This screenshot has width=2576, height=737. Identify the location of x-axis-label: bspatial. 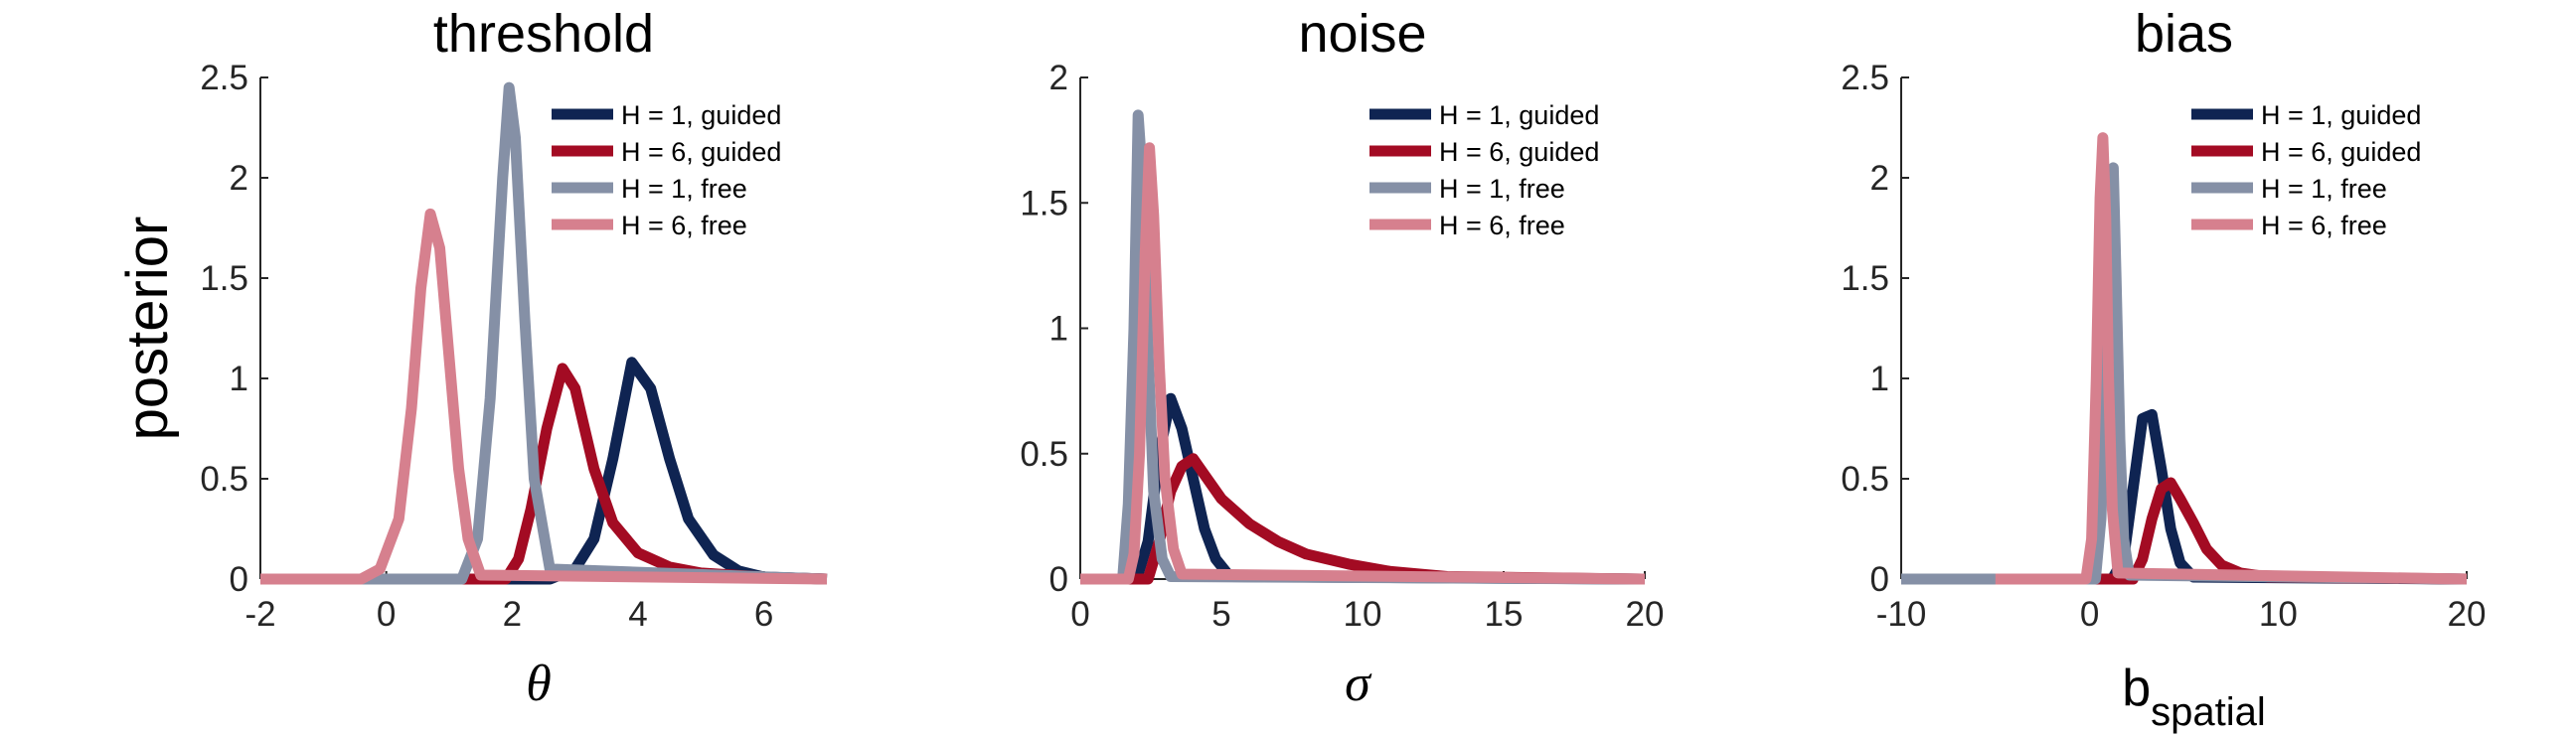
(2194, 697).